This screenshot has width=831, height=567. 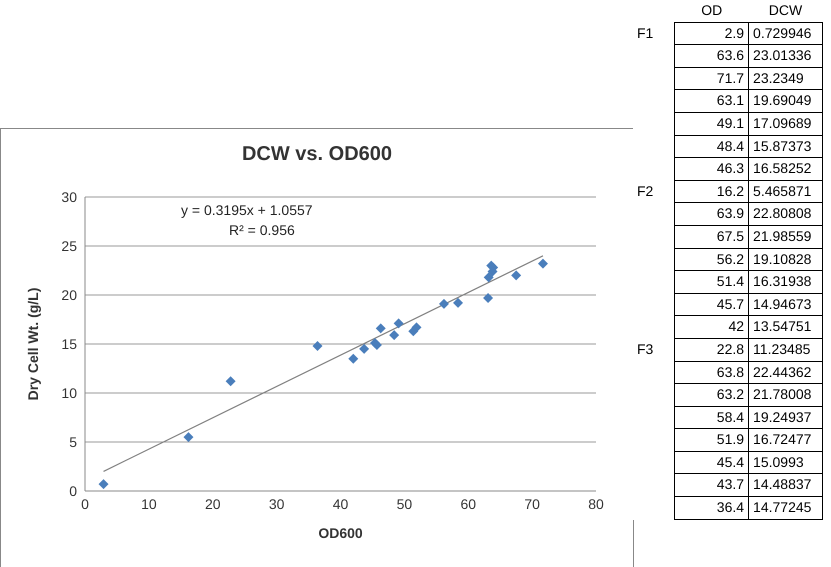 What do you see at coordinates (404, 504) in the screenshot?
I see `x-tick-label: 50` at bounding box center [404, 504].